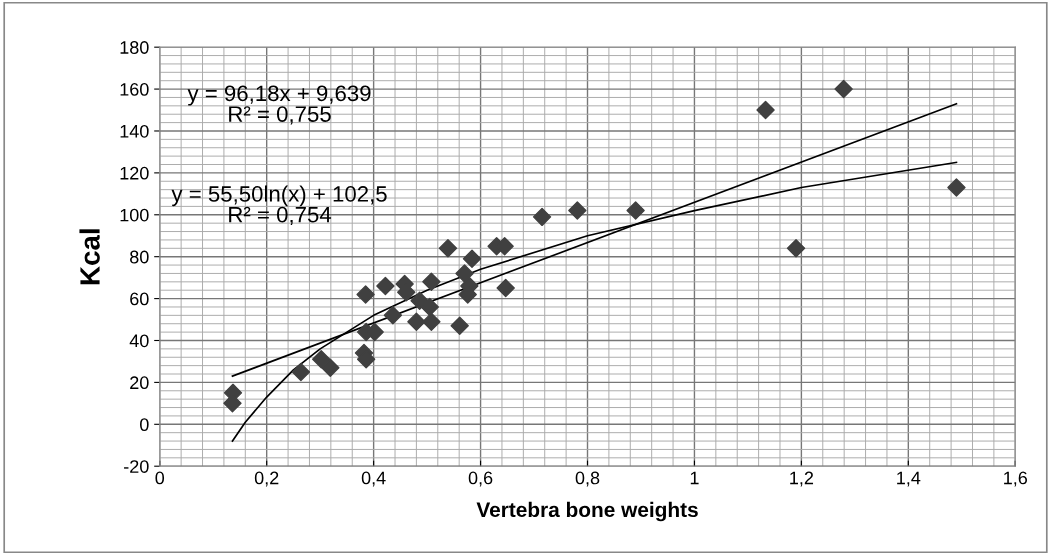 The width and height of the screenshot is (1051, 555). What do you see at coordinates (279, 205) in the screenshot?
I see `annotation: y = 55,50ln(x) + 102,5 R² = 0,754` at bounding box center [279, 205].